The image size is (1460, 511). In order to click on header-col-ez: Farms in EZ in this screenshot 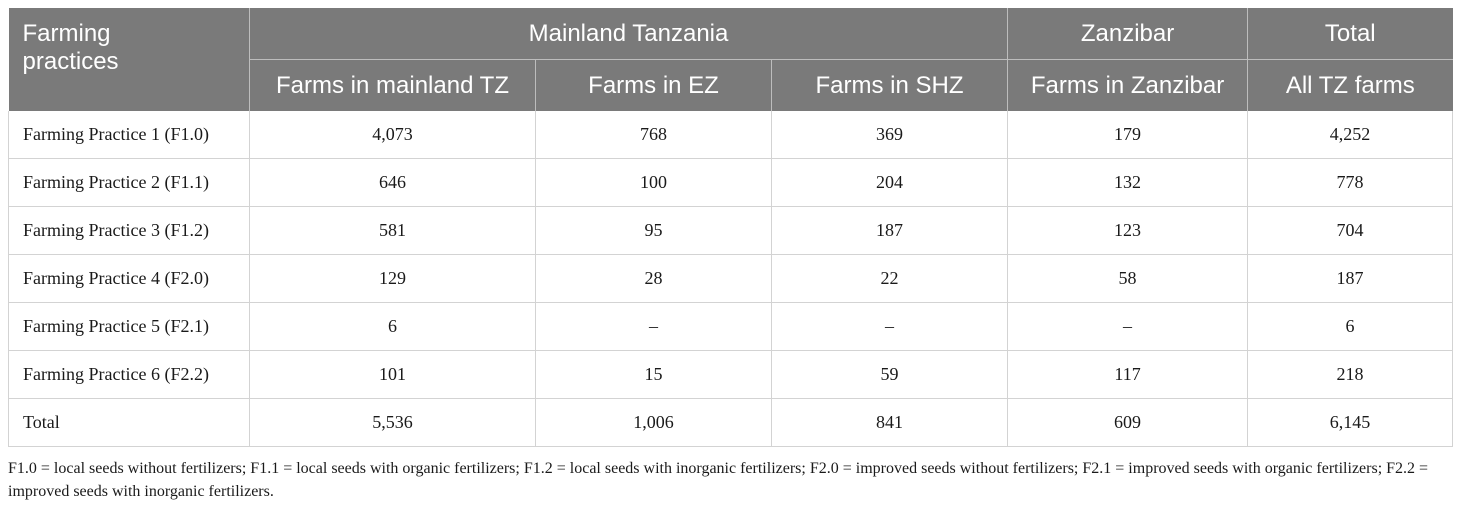, I will do `click(653, 85)`.